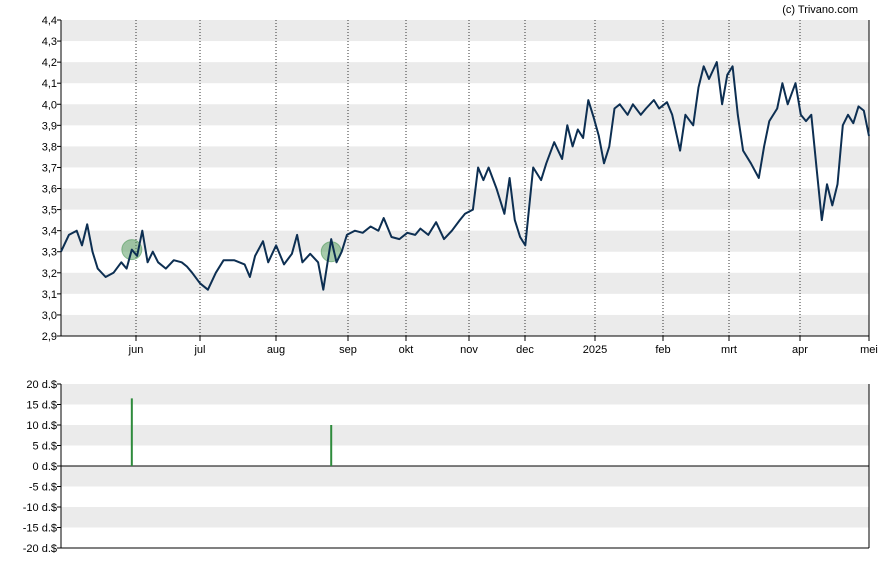 The height and width of the screenshot is (565, 888). Describe the element at coordinates (662, 350) in the screenshot. I see `x-tick-label: feb` at that location.